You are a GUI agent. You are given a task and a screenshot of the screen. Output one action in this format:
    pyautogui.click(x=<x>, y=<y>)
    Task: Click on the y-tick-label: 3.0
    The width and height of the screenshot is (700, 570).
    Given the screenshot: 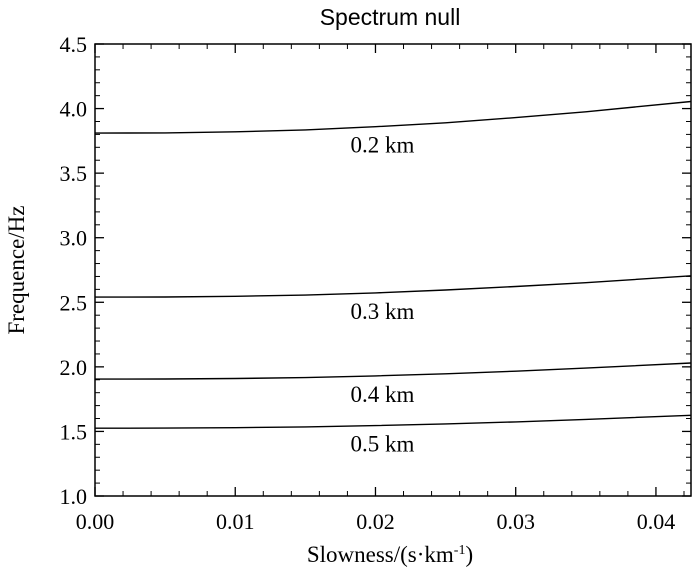 What is the action you would take?
    pyautogui.click(x=74, y=238)
    